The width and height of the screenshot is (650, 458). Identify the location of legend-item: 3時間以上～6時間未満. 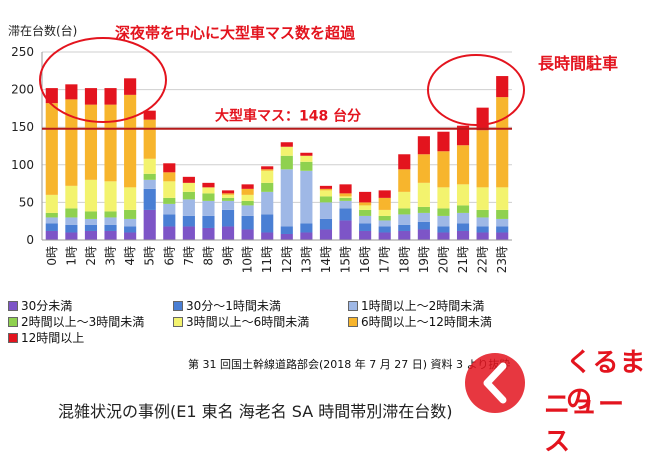
(241, 321).